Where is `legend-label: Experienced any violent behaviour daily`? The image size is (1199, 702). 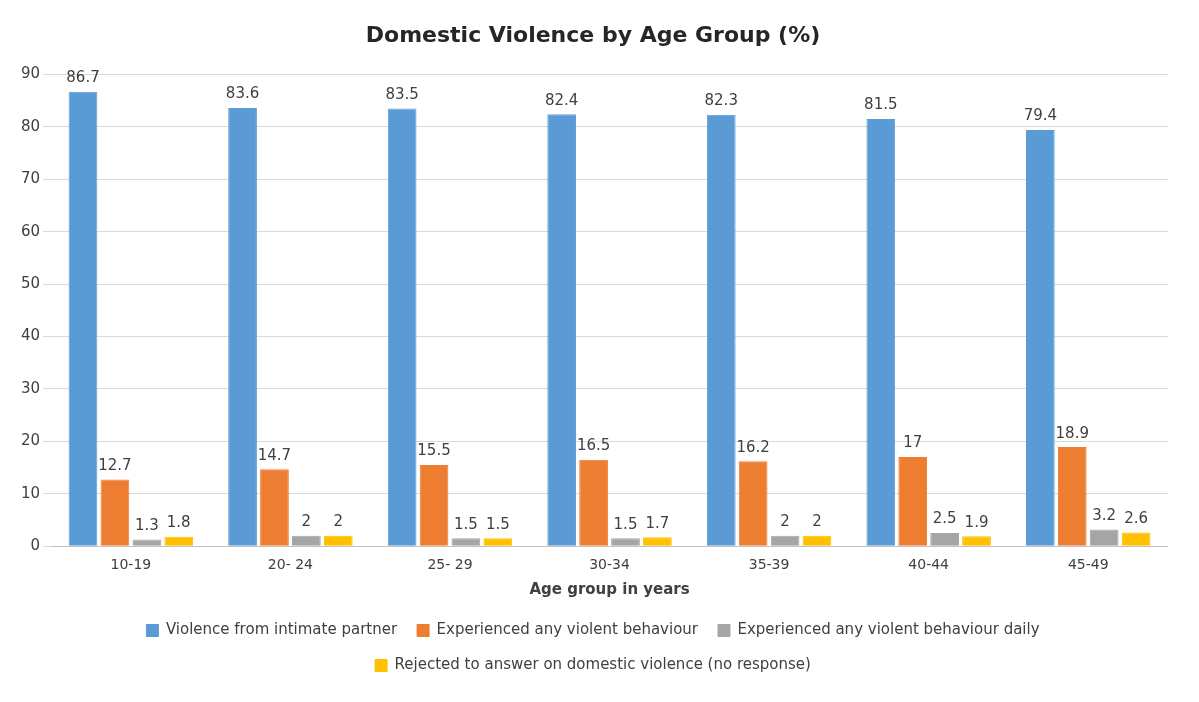
legend-label: Experienced any violent behaviour daily is located at coordinates (888, 629).